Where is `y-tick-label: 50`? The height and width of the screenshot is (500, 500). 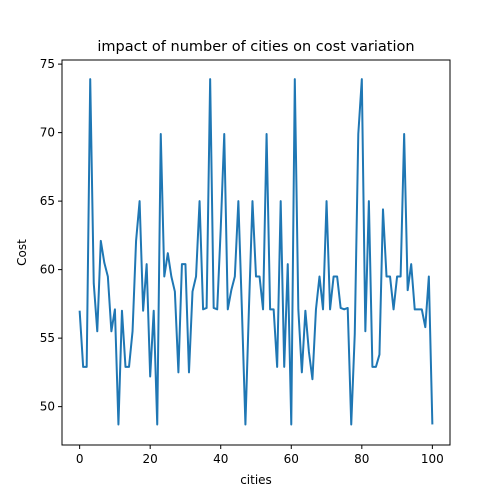
y-tick-label: 50 is located at coordinates (47, 407).